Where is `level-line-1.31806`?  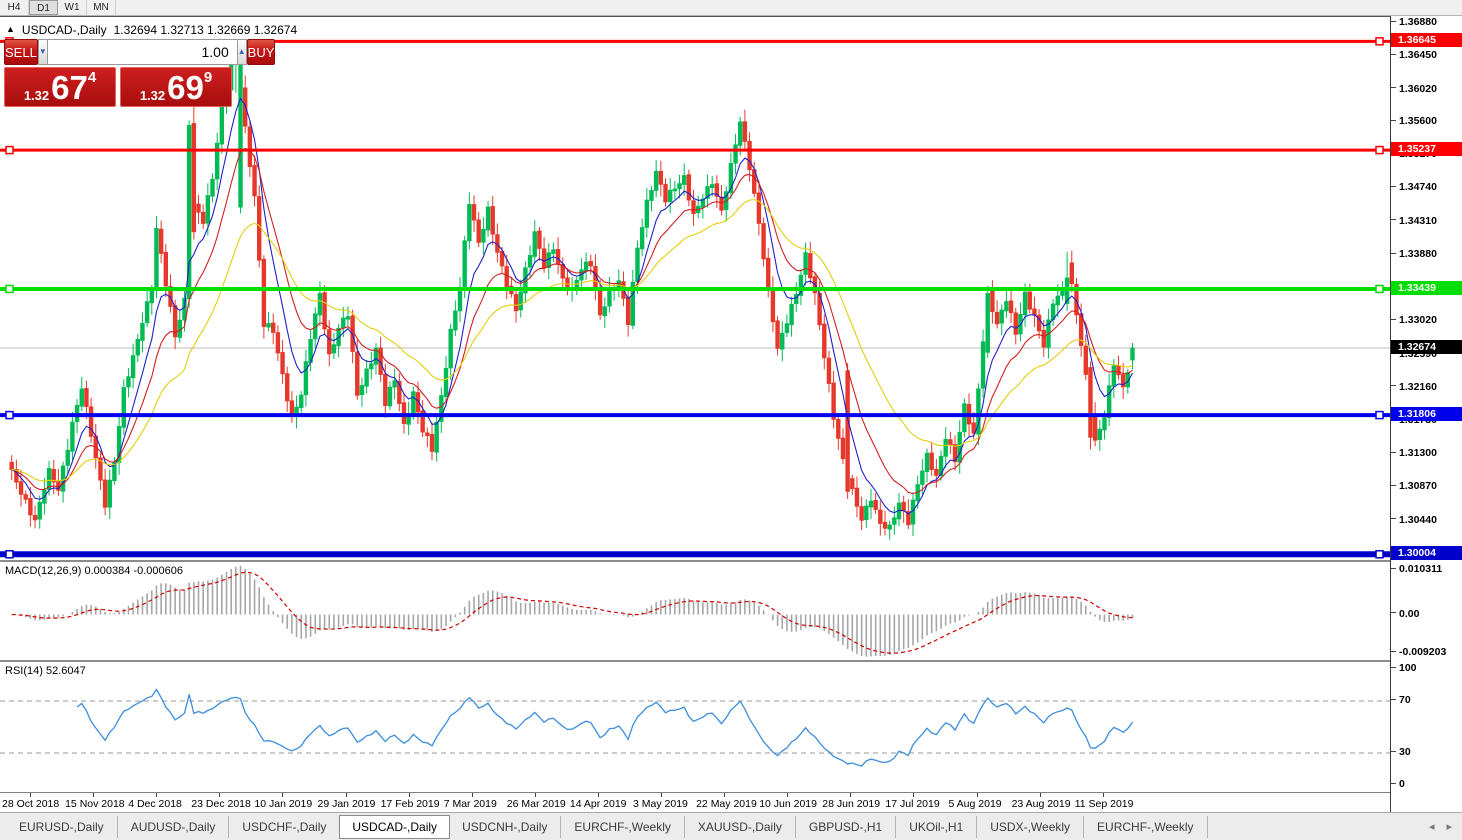
level-line-1.31806 is located at coordinates (695, 415).